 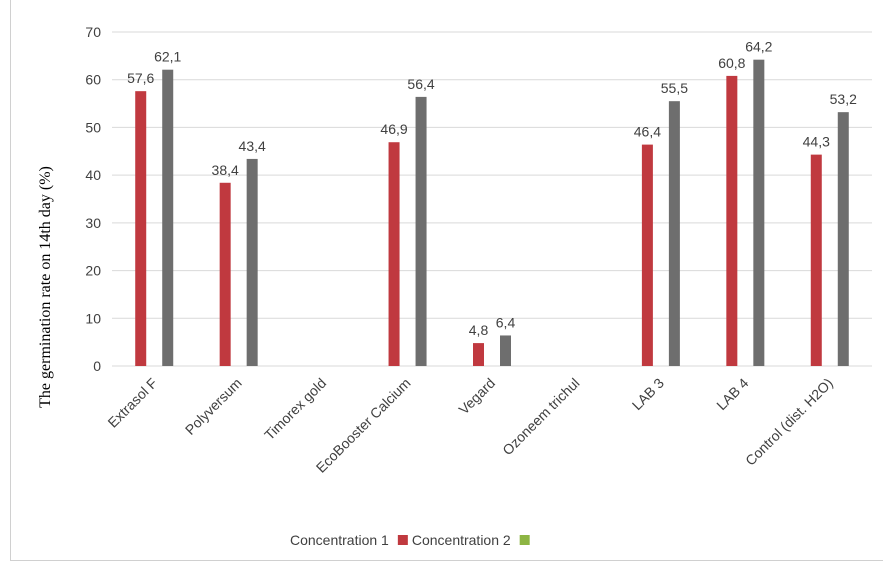 What do you see at coordinates (93, 271) in the screenshot?
I see `y-tick-label: 20` at bounding box center [93, 271].